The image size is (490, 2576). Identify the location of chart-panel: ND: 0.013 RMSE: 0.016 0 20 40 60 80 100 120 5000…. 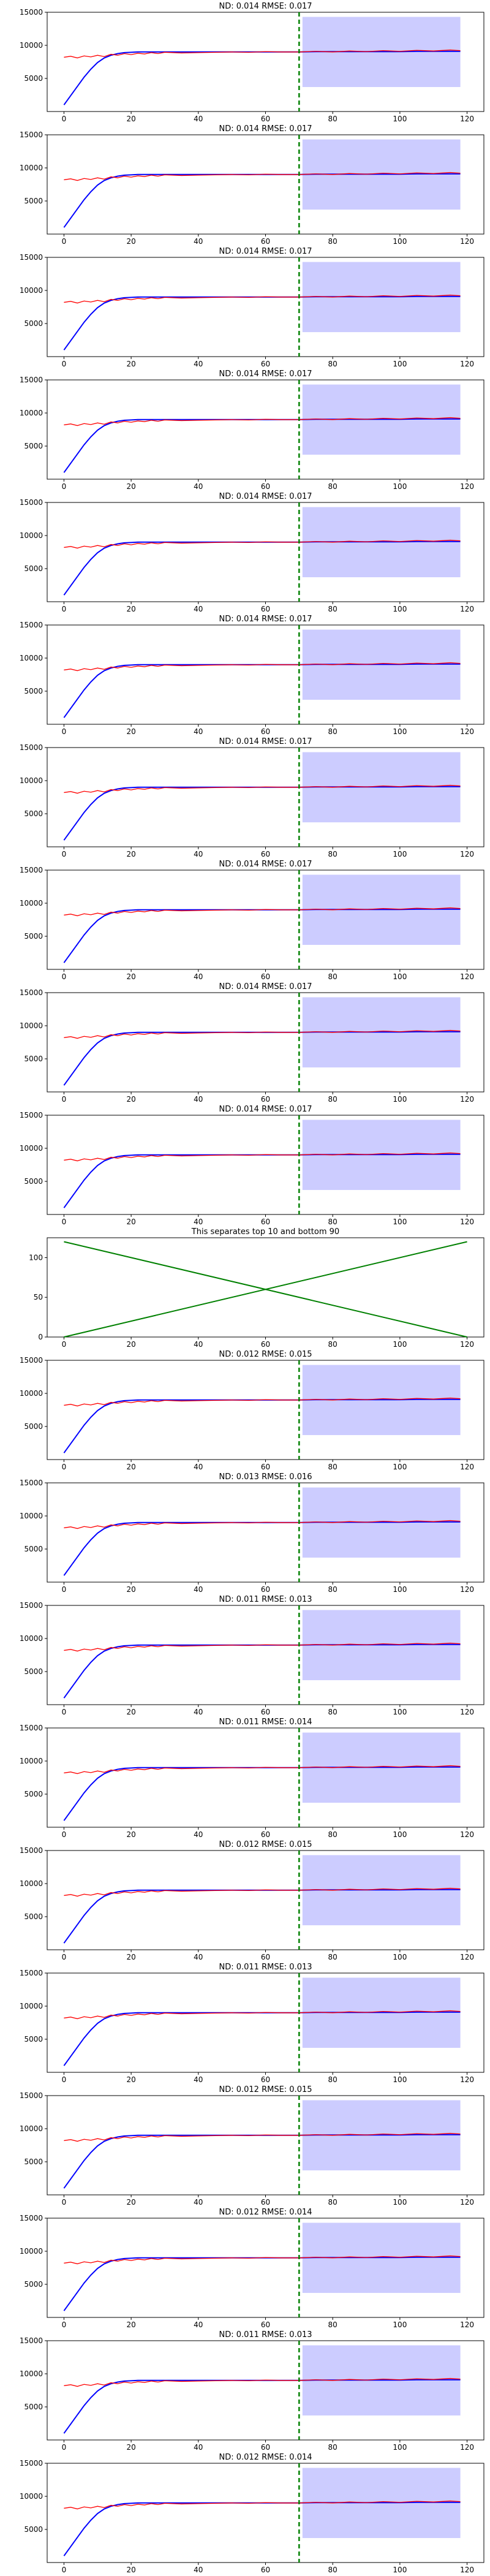
(252, 1533).